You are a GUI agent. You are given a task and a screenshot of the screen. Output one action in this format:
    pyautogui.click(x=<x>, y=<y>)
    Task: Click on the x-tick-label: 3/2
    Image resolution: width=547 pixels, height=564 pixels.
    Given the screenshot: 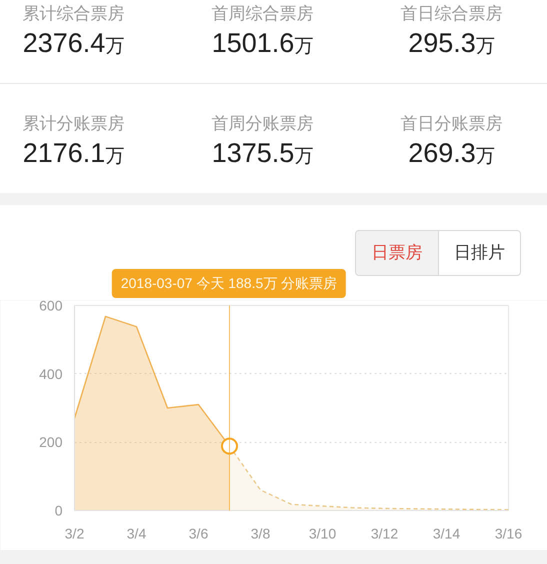 What is the action you would take?
    pyautogui.click(x=74, y=534)
    